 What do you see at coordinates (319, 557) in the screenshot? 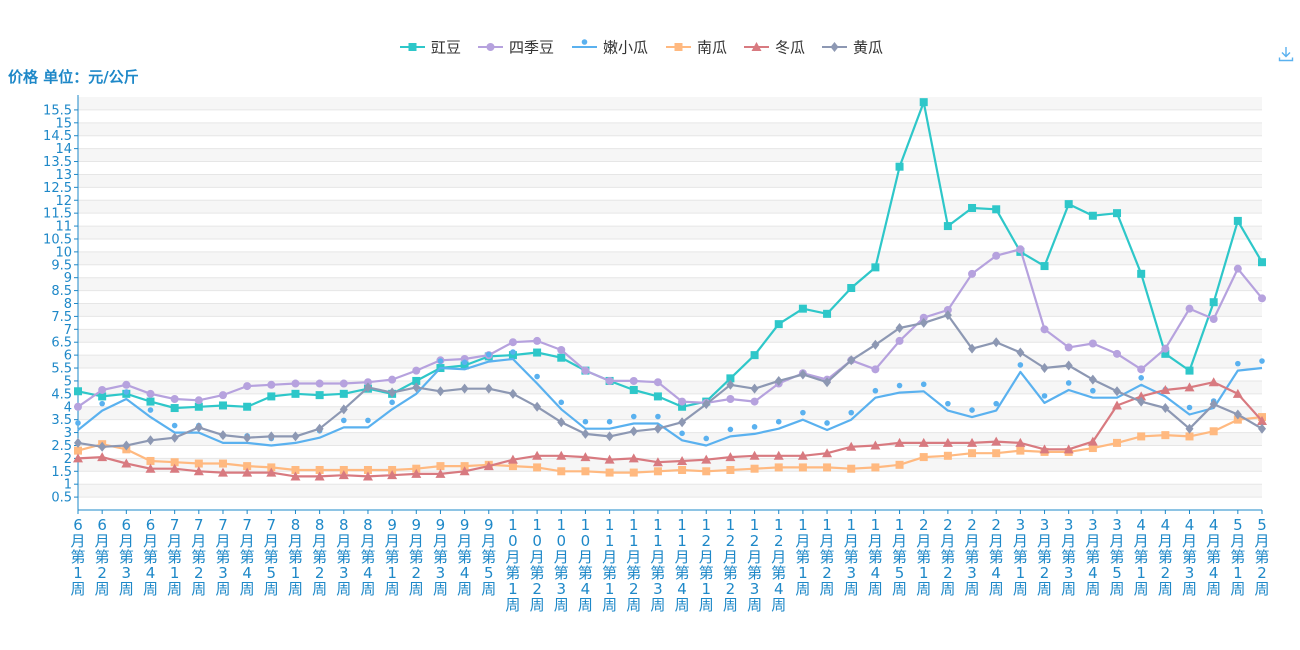
I see `x-tick-label: 8 月第 2 周` at bounding box center [319, 557].